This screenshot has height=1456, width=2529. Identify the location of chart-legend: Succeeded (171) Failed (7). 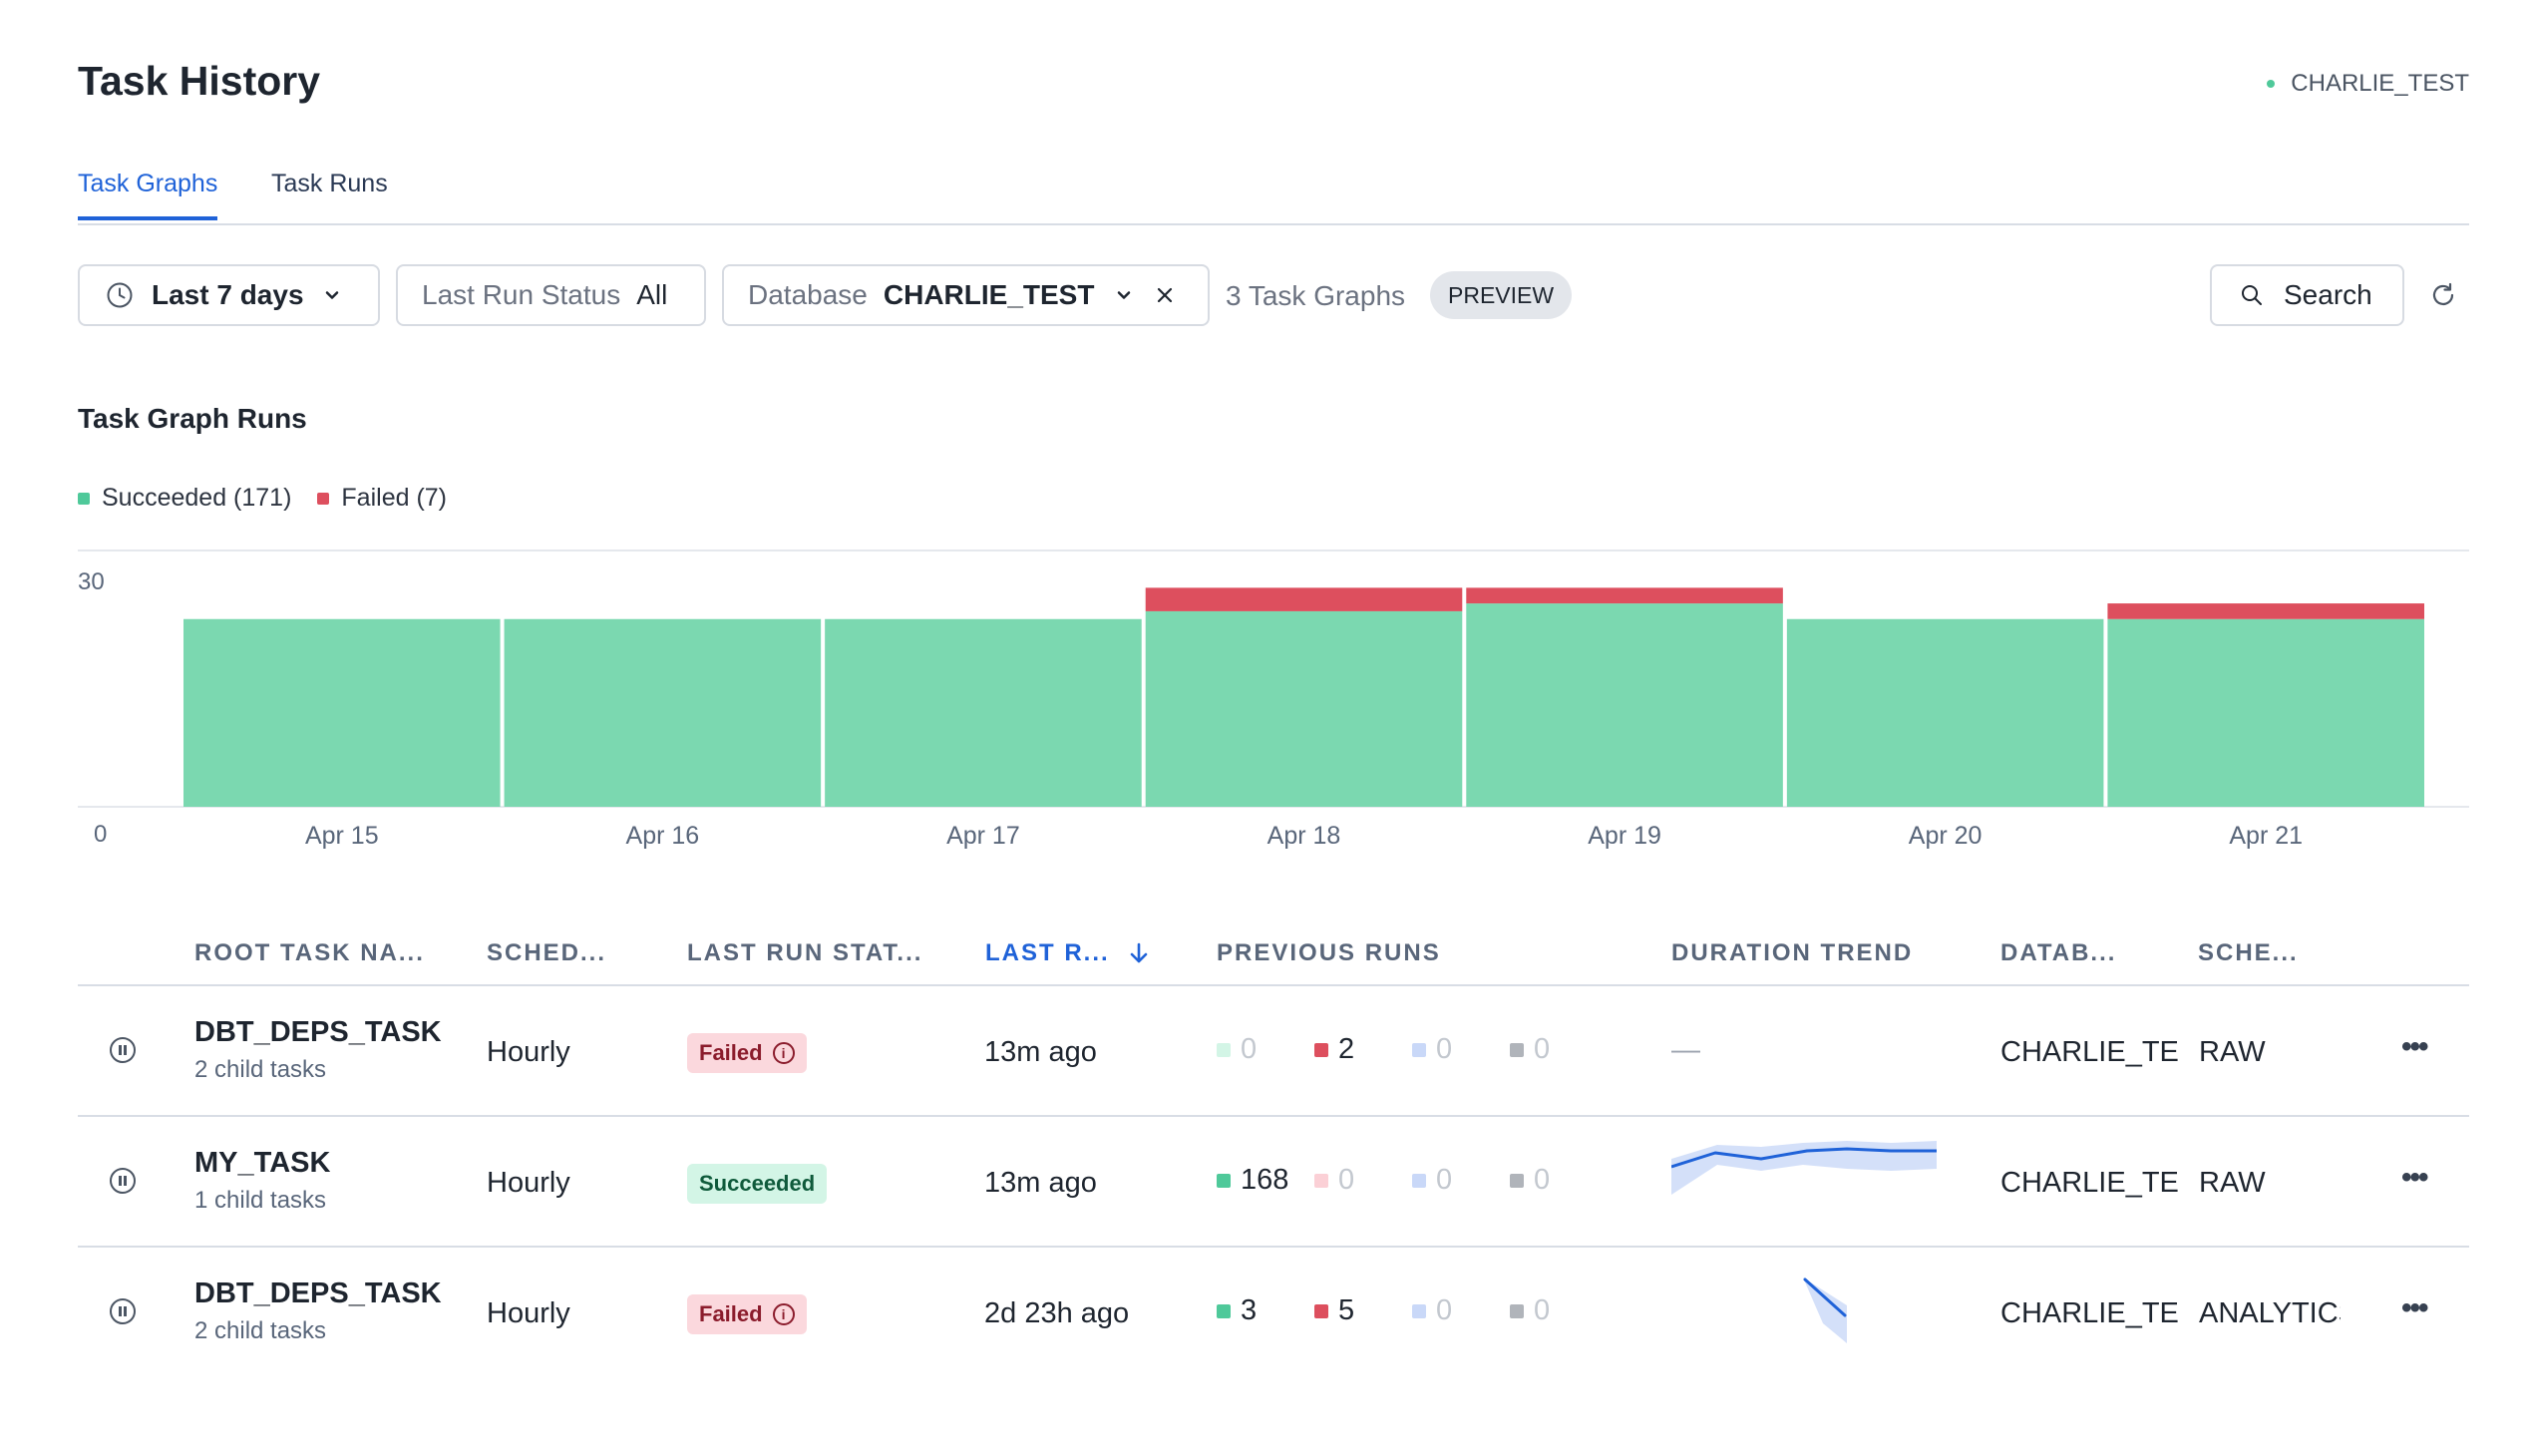
(275, 499).